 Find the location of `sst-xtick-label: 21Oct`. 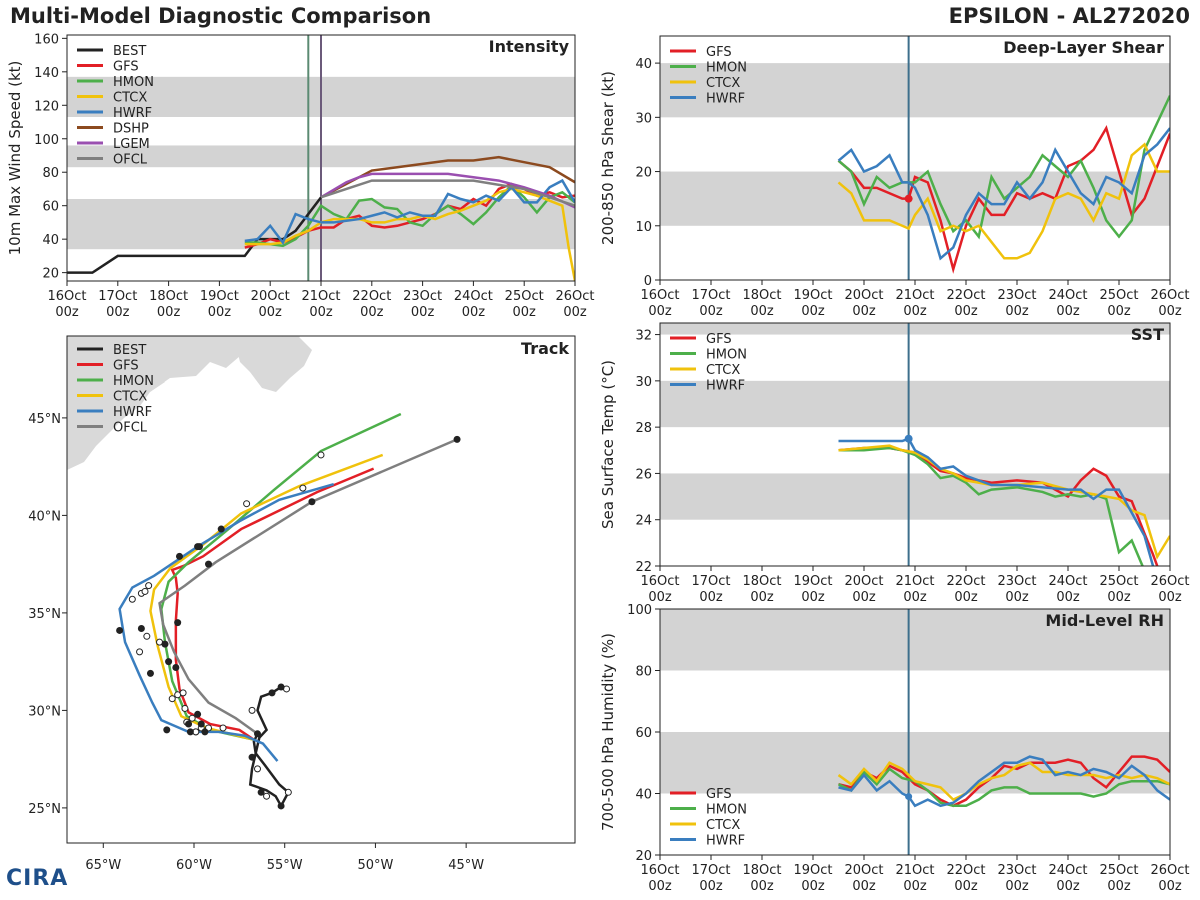

sst-xtick-label: 21Oct is located at coordinates (914, 581).